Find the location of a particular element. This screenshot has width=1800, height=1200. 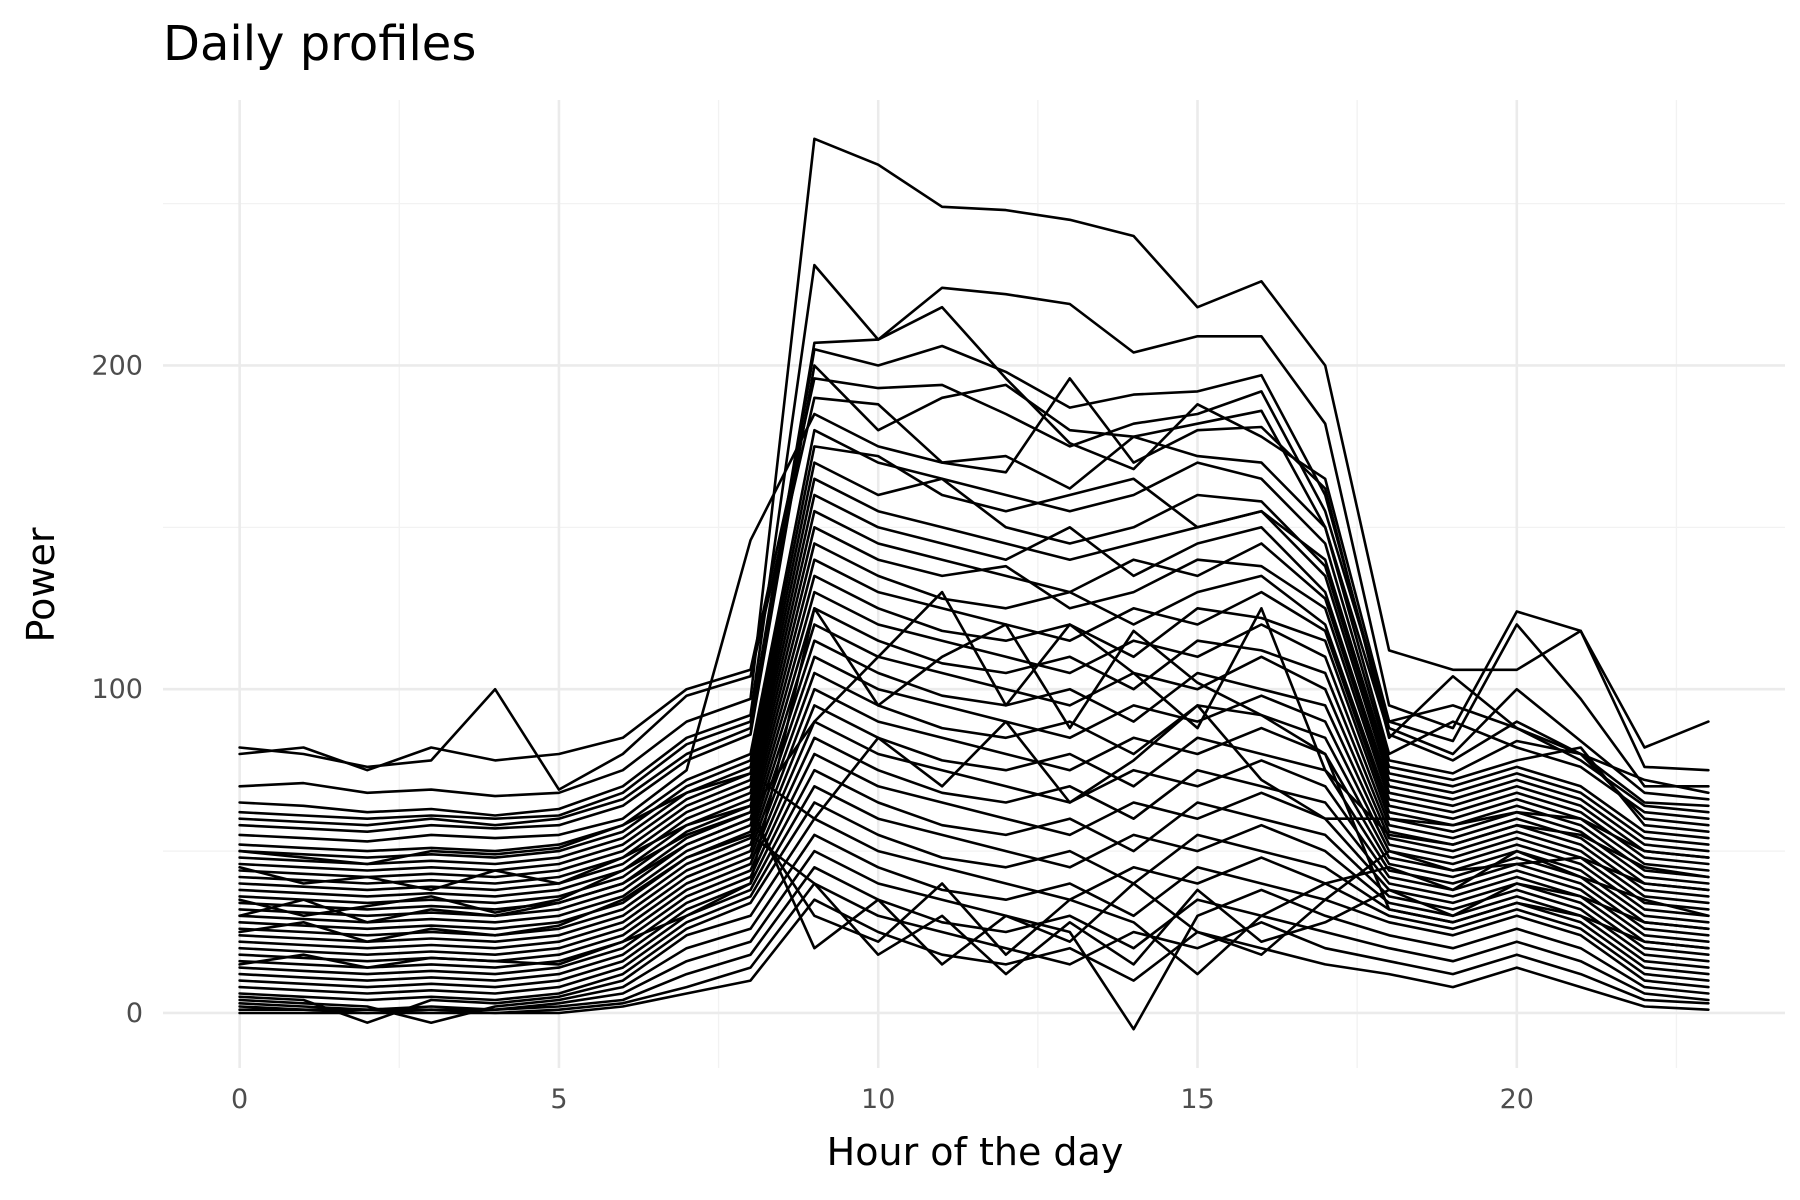

x-axis-ticks: 0 5 10 15 20 is located at coordinates (882, 1099).